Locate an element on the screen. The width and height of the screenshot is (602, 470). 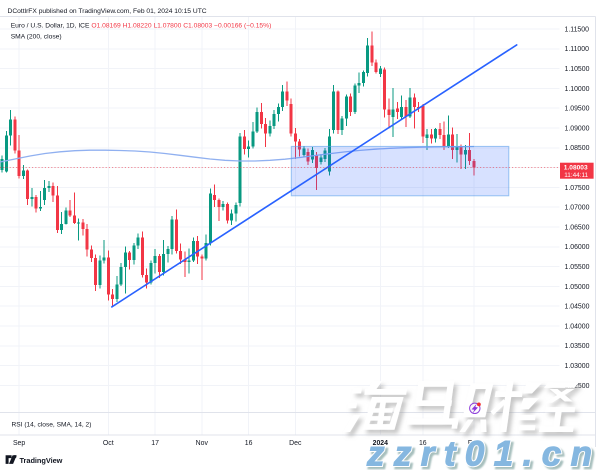
svg-text: 1.09500 is located at coordinates (577, 109).